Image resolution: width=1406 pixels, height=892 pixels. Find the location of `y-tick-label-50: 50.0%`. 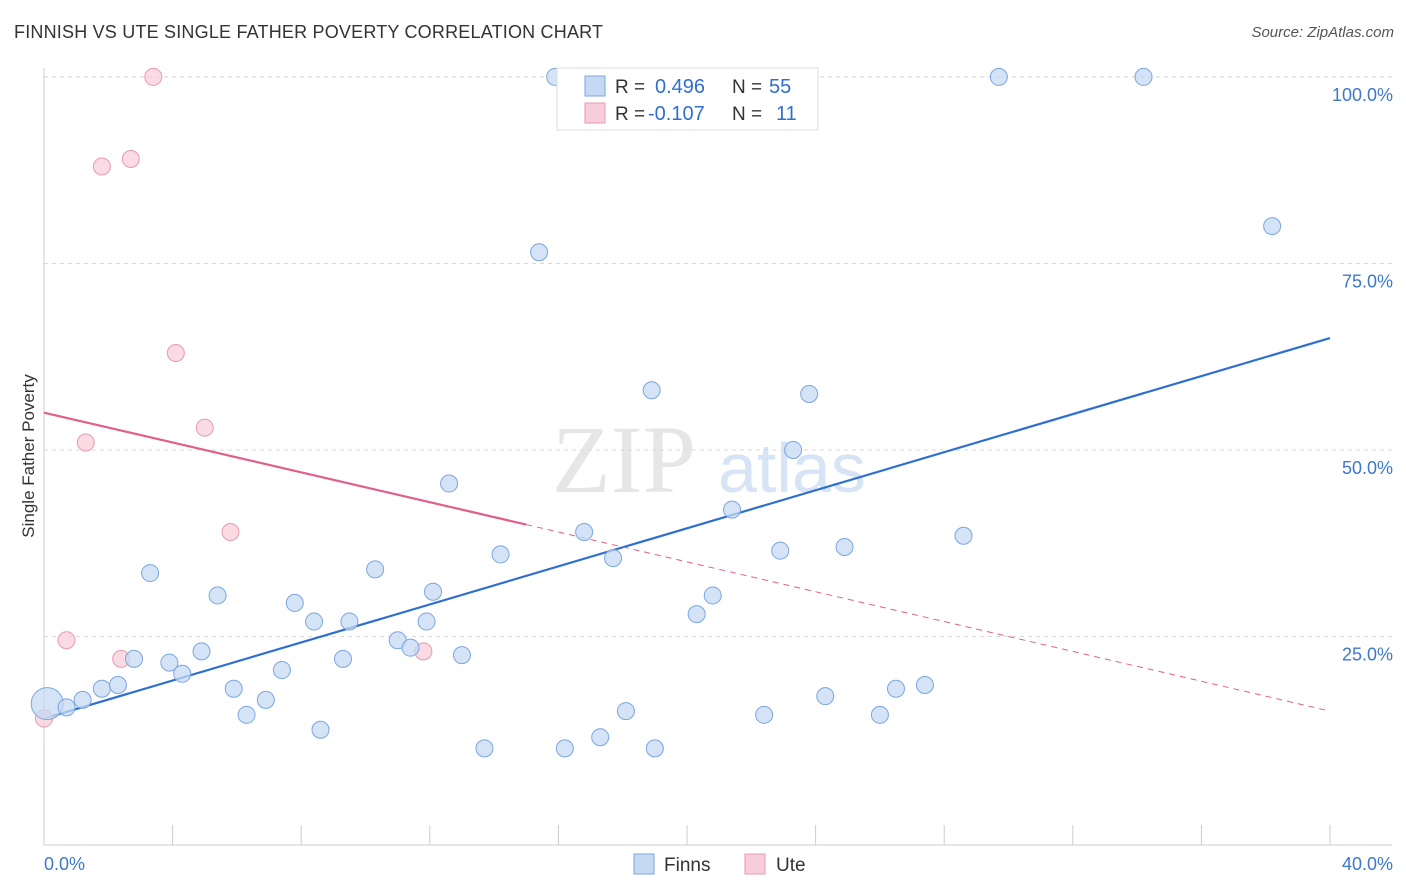

y-tick-label-50: 50.0% is located at coordinates (1367, 468).